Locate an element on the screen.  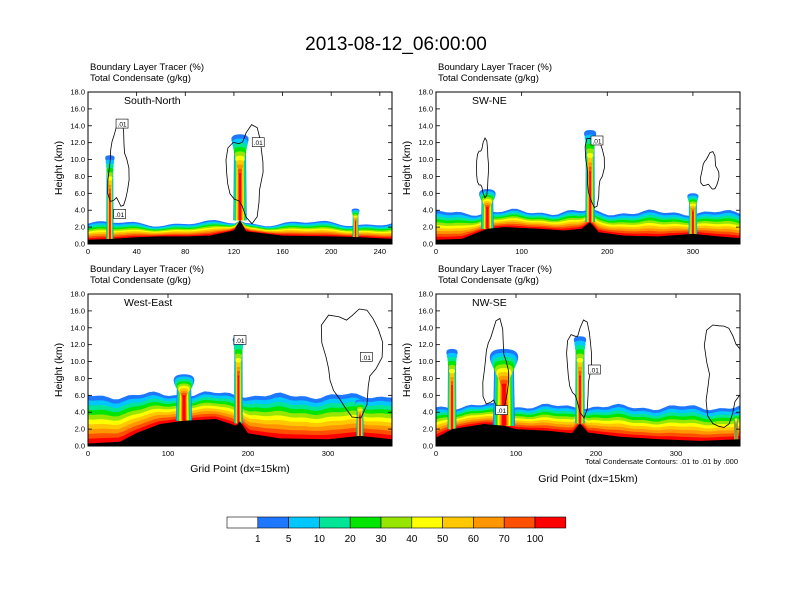
x-axis-title: Grid Point (dx=15km) is located at coordinates (588, 479).